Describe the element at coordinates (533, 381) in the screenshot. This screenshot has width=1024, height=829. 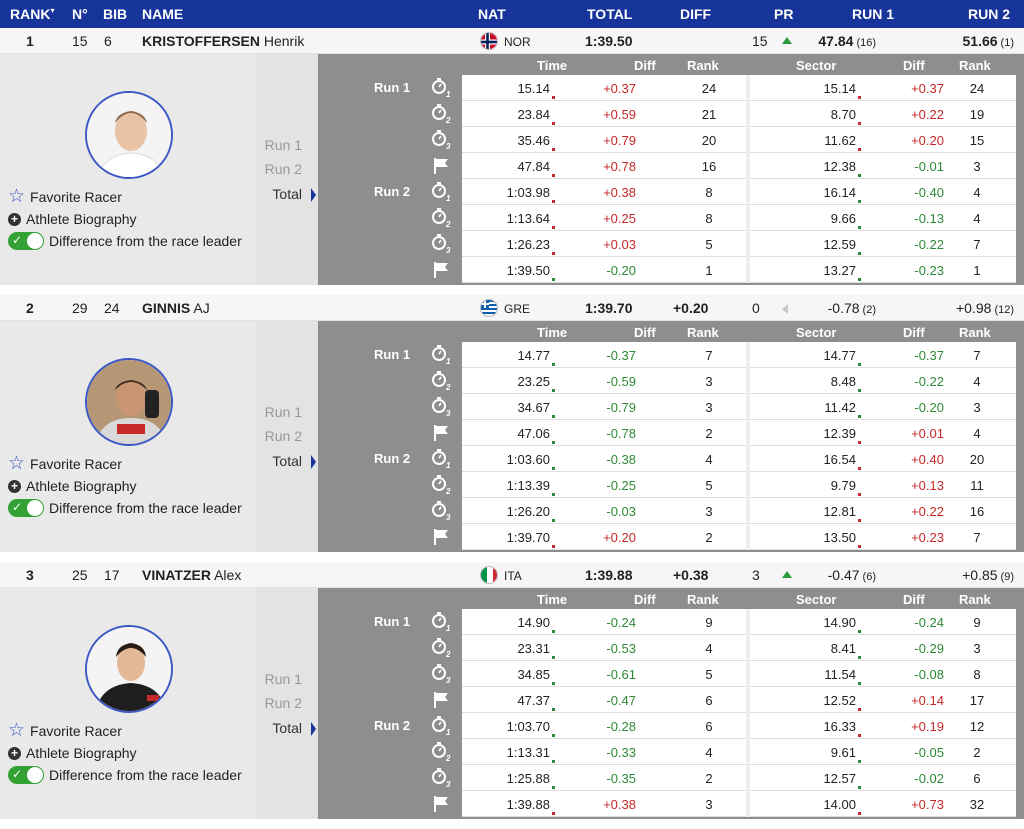
I see `split-time: 23.25` at that location.